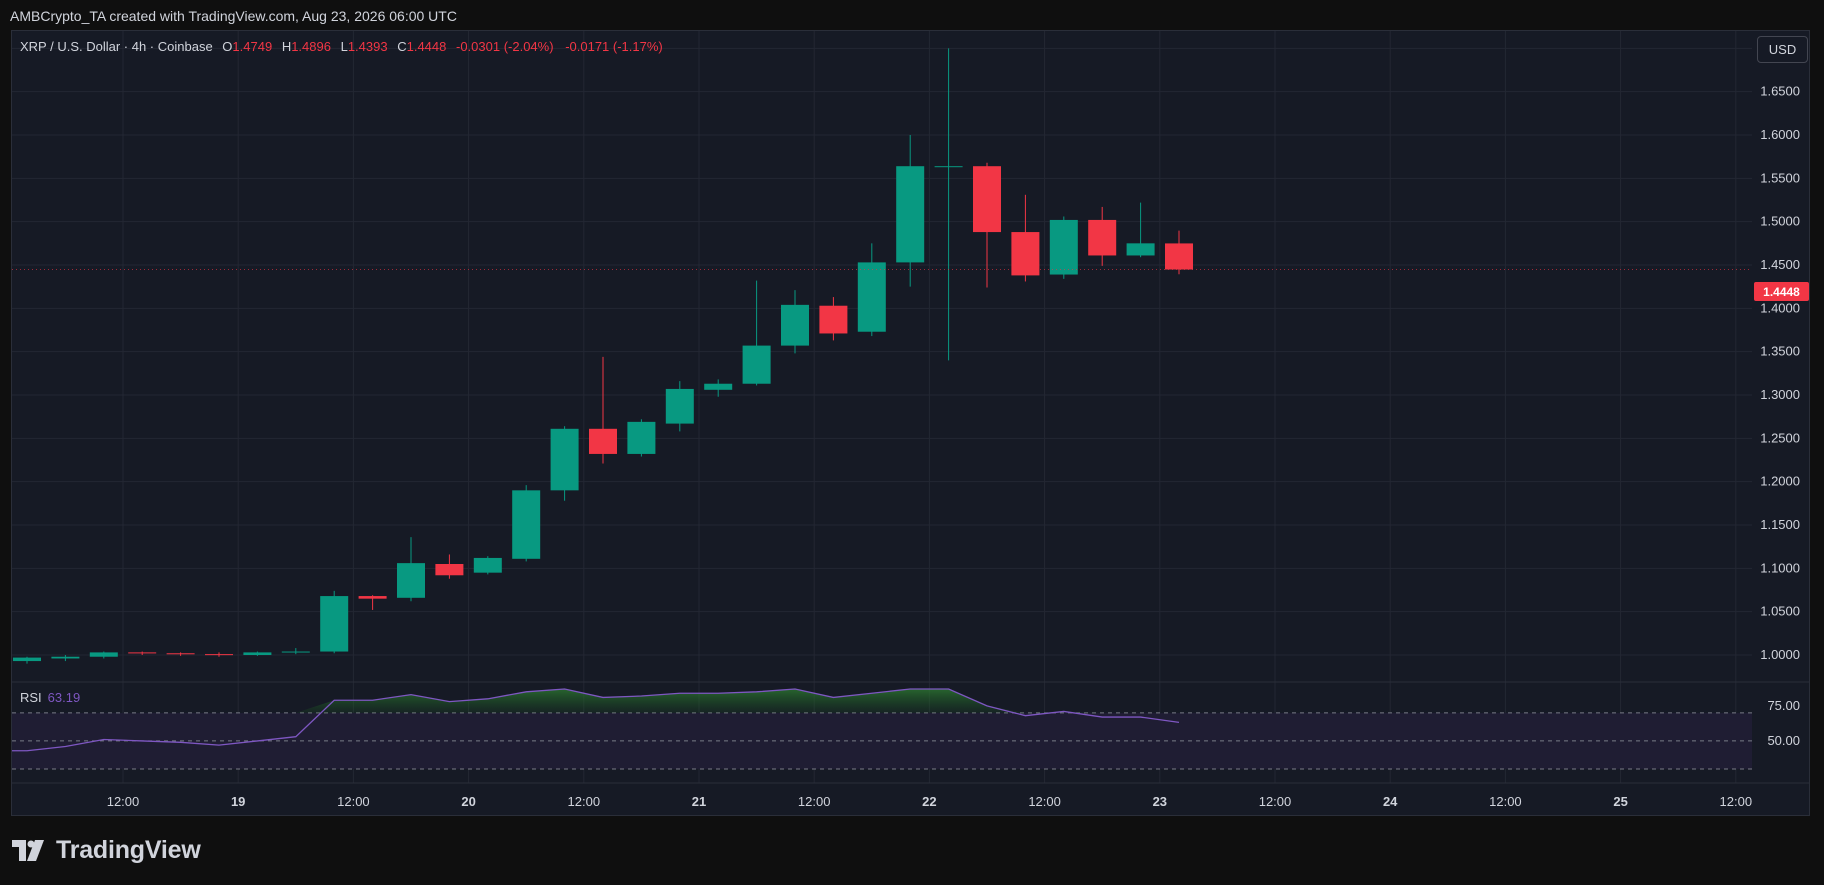  I want to click on price-tick-label: 1.0000, so click(1780, 654).